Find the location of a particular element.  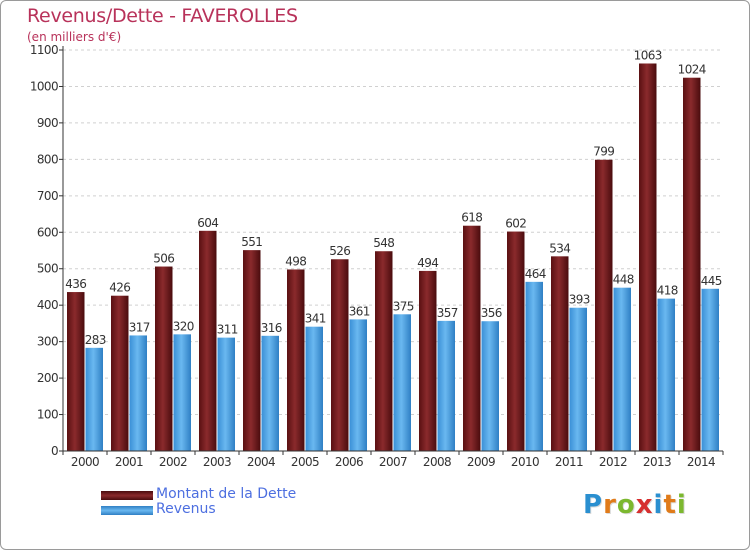

y-tick-label: 300 is located at coordinates (47, 342).